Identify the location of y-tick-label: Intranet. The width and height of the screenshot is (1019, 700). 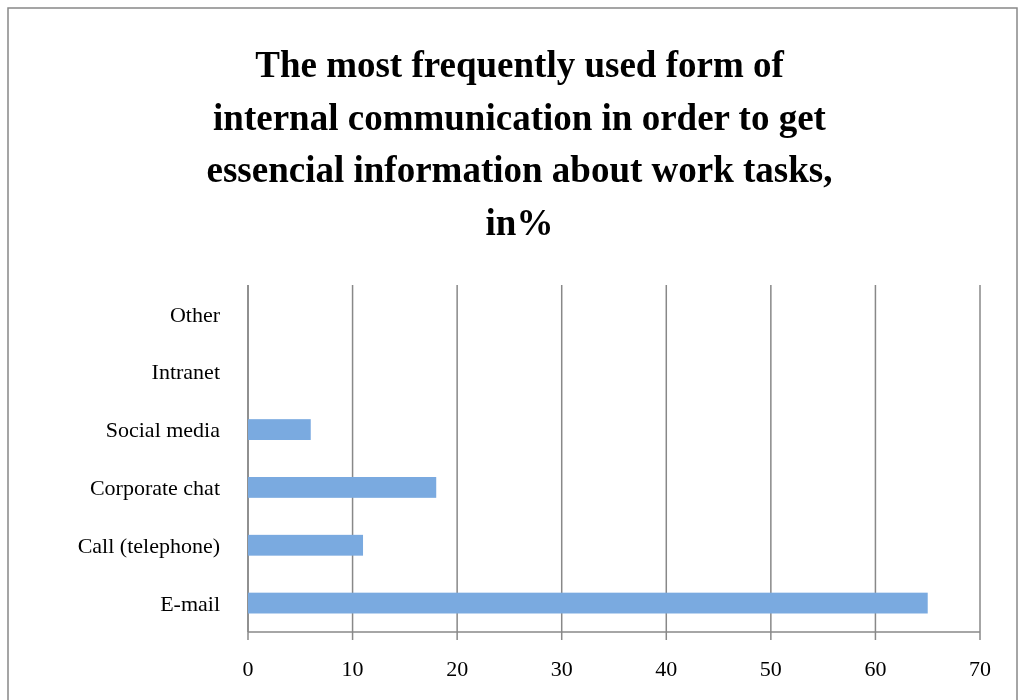
(185, 372).